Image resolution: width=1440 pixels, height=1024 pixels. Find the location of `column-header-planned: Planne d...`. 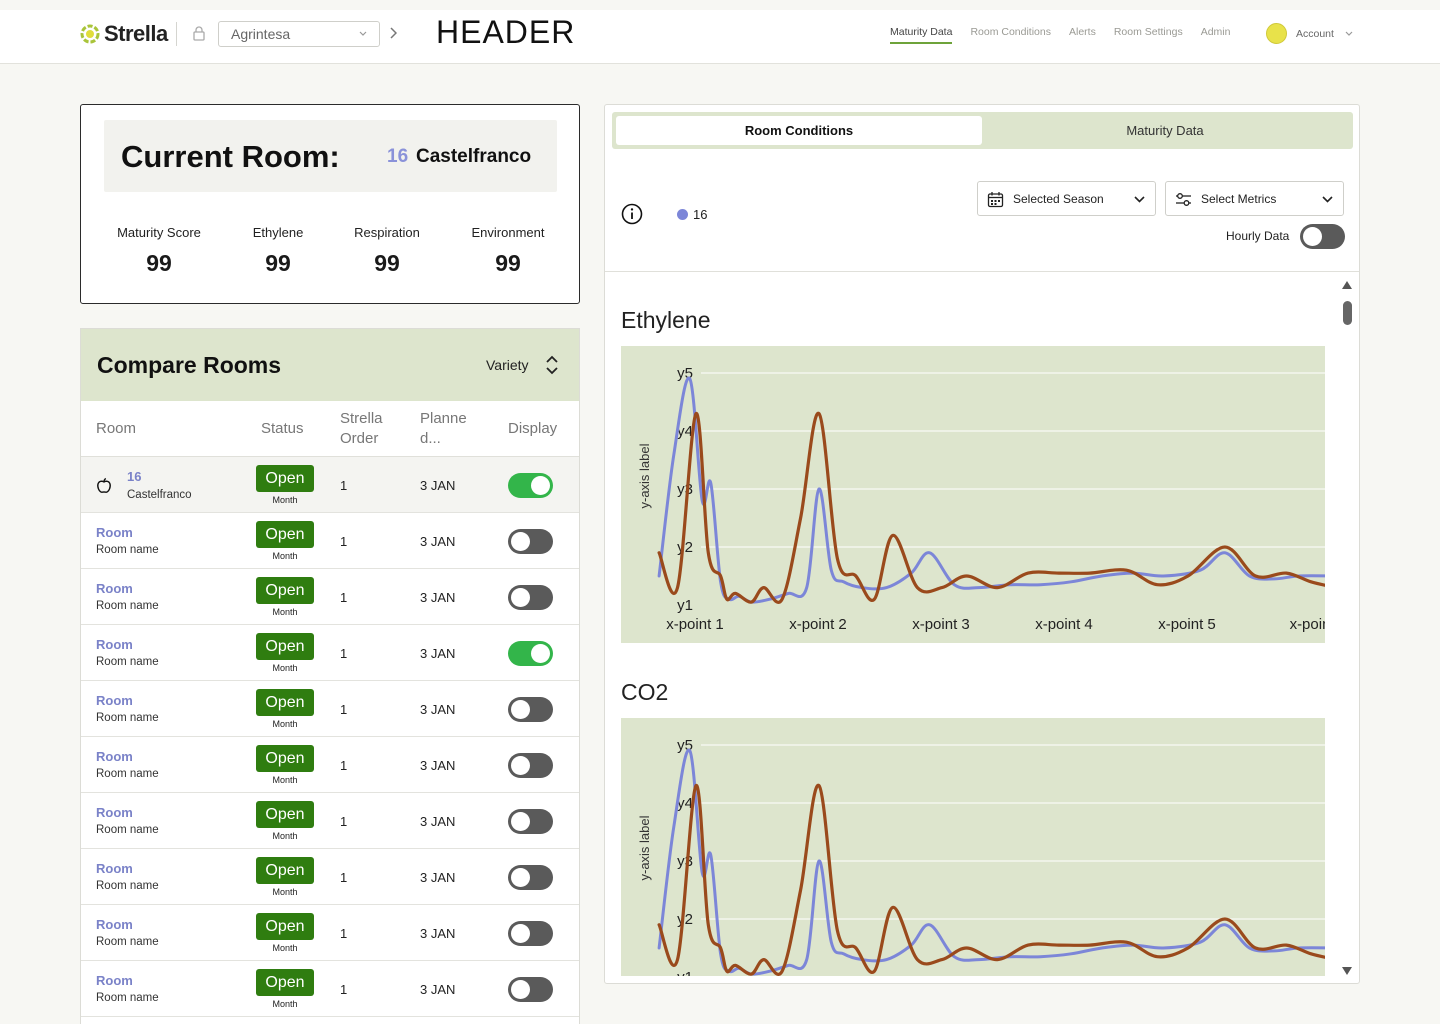

column-header-planned: Planne d... is located at coordinates (443, 428).